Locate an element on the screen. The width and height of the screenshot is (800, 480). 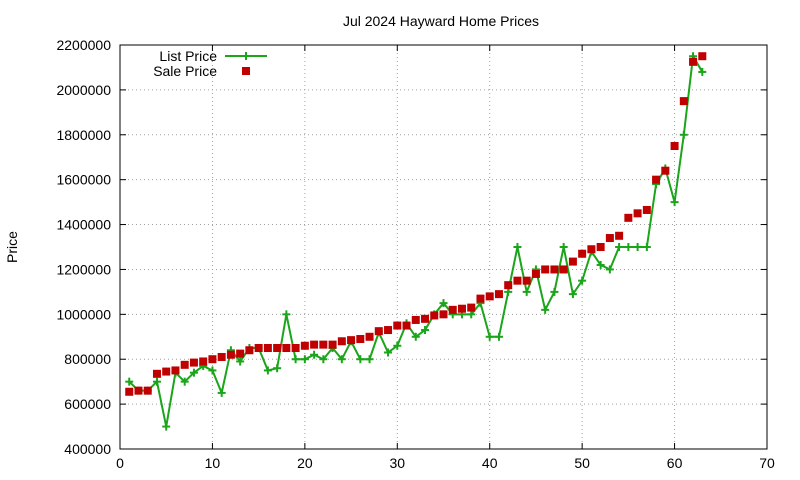
y-tick-label: 800000 is located at coordinates (87, 359).